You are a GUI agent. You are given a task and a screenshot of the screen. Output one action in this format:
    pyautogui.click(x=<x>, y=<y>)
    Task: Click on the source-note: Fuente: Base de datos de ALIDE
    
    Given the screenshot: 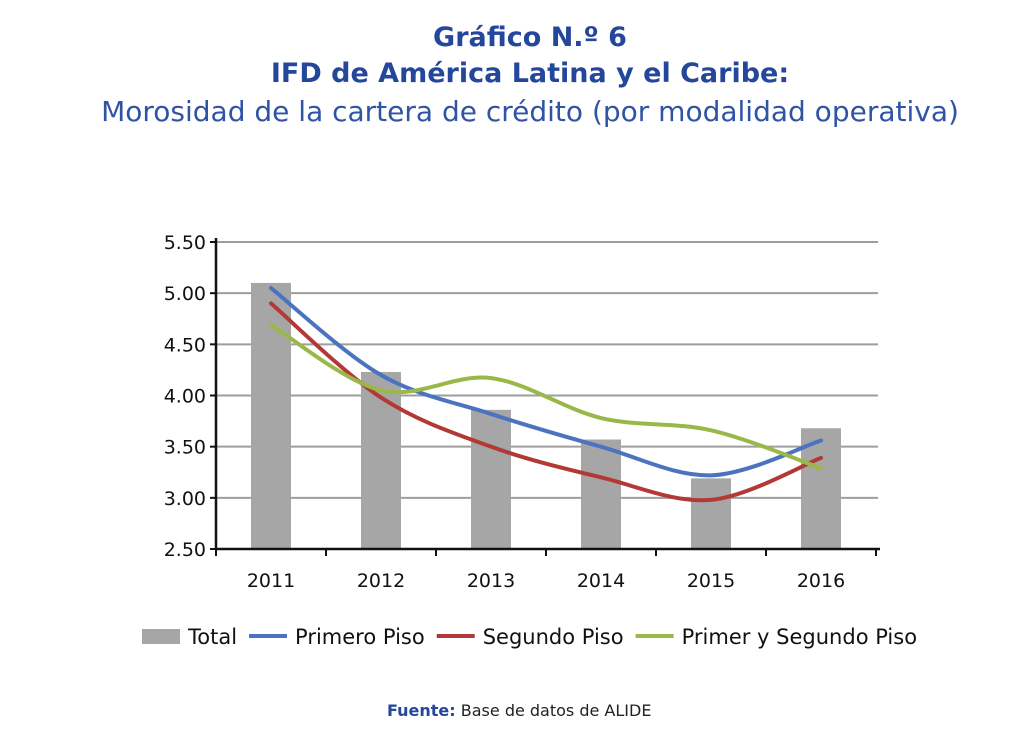 What is the action you would take?
    pyautogui.click(x=519, y=710)
    